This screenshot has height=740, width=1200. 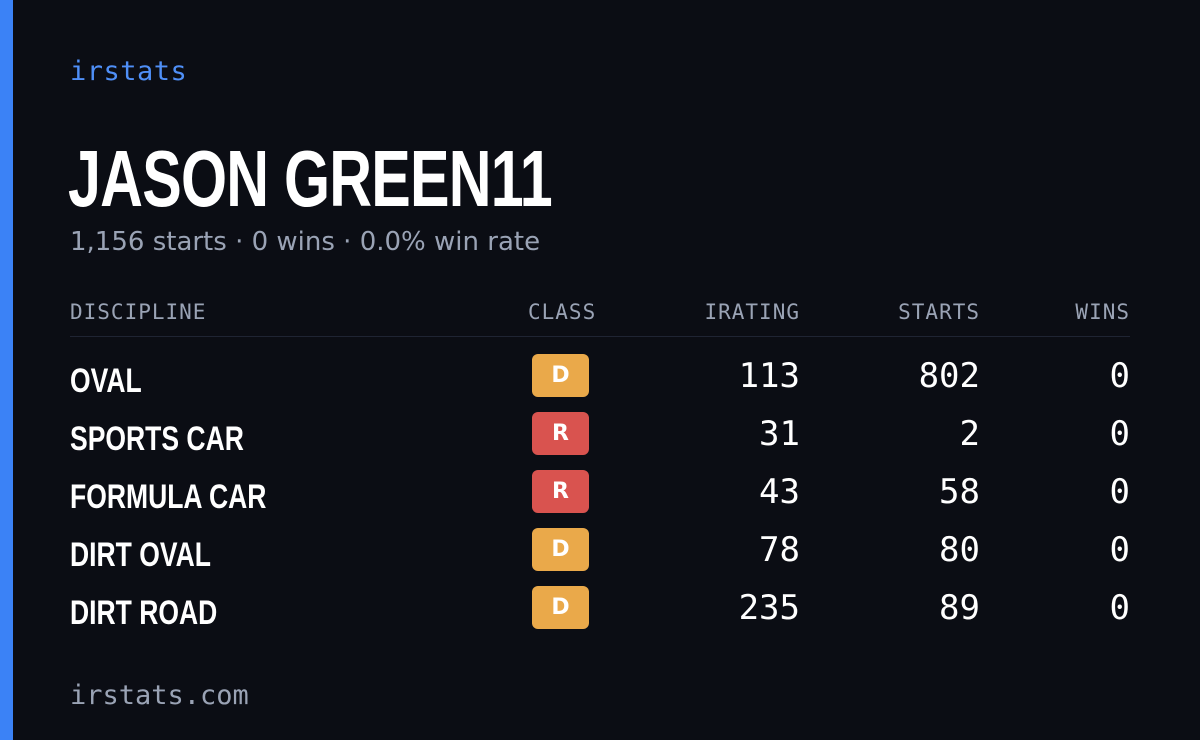 I want to click on starts-value: 89, so click(x=959, y=608).